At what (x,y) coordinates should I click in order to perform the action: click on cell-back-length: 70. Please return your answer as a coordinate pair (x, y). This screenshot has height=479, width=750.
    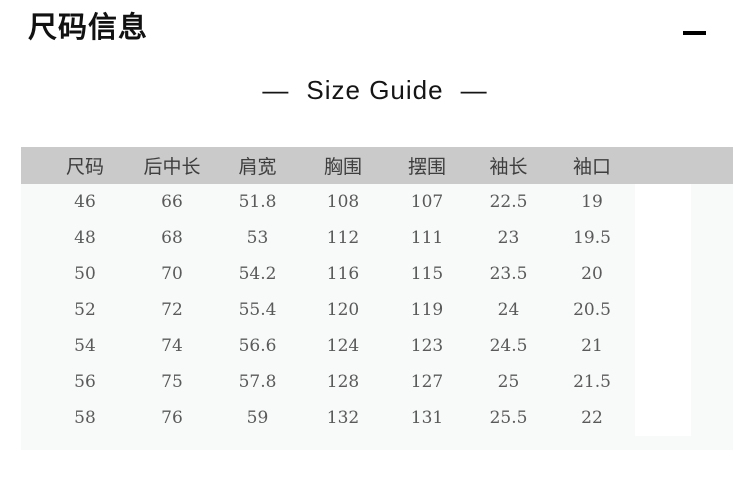
    Looking at the image, I should click on (172, 274).